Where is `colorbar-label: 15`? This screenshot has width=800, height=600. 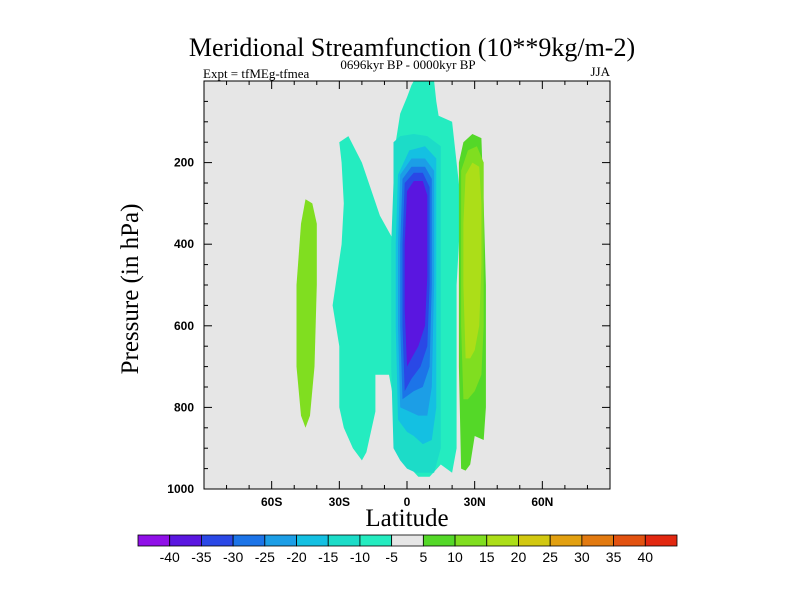 colorbar-label: 15 is located at coordinates (487, 557).